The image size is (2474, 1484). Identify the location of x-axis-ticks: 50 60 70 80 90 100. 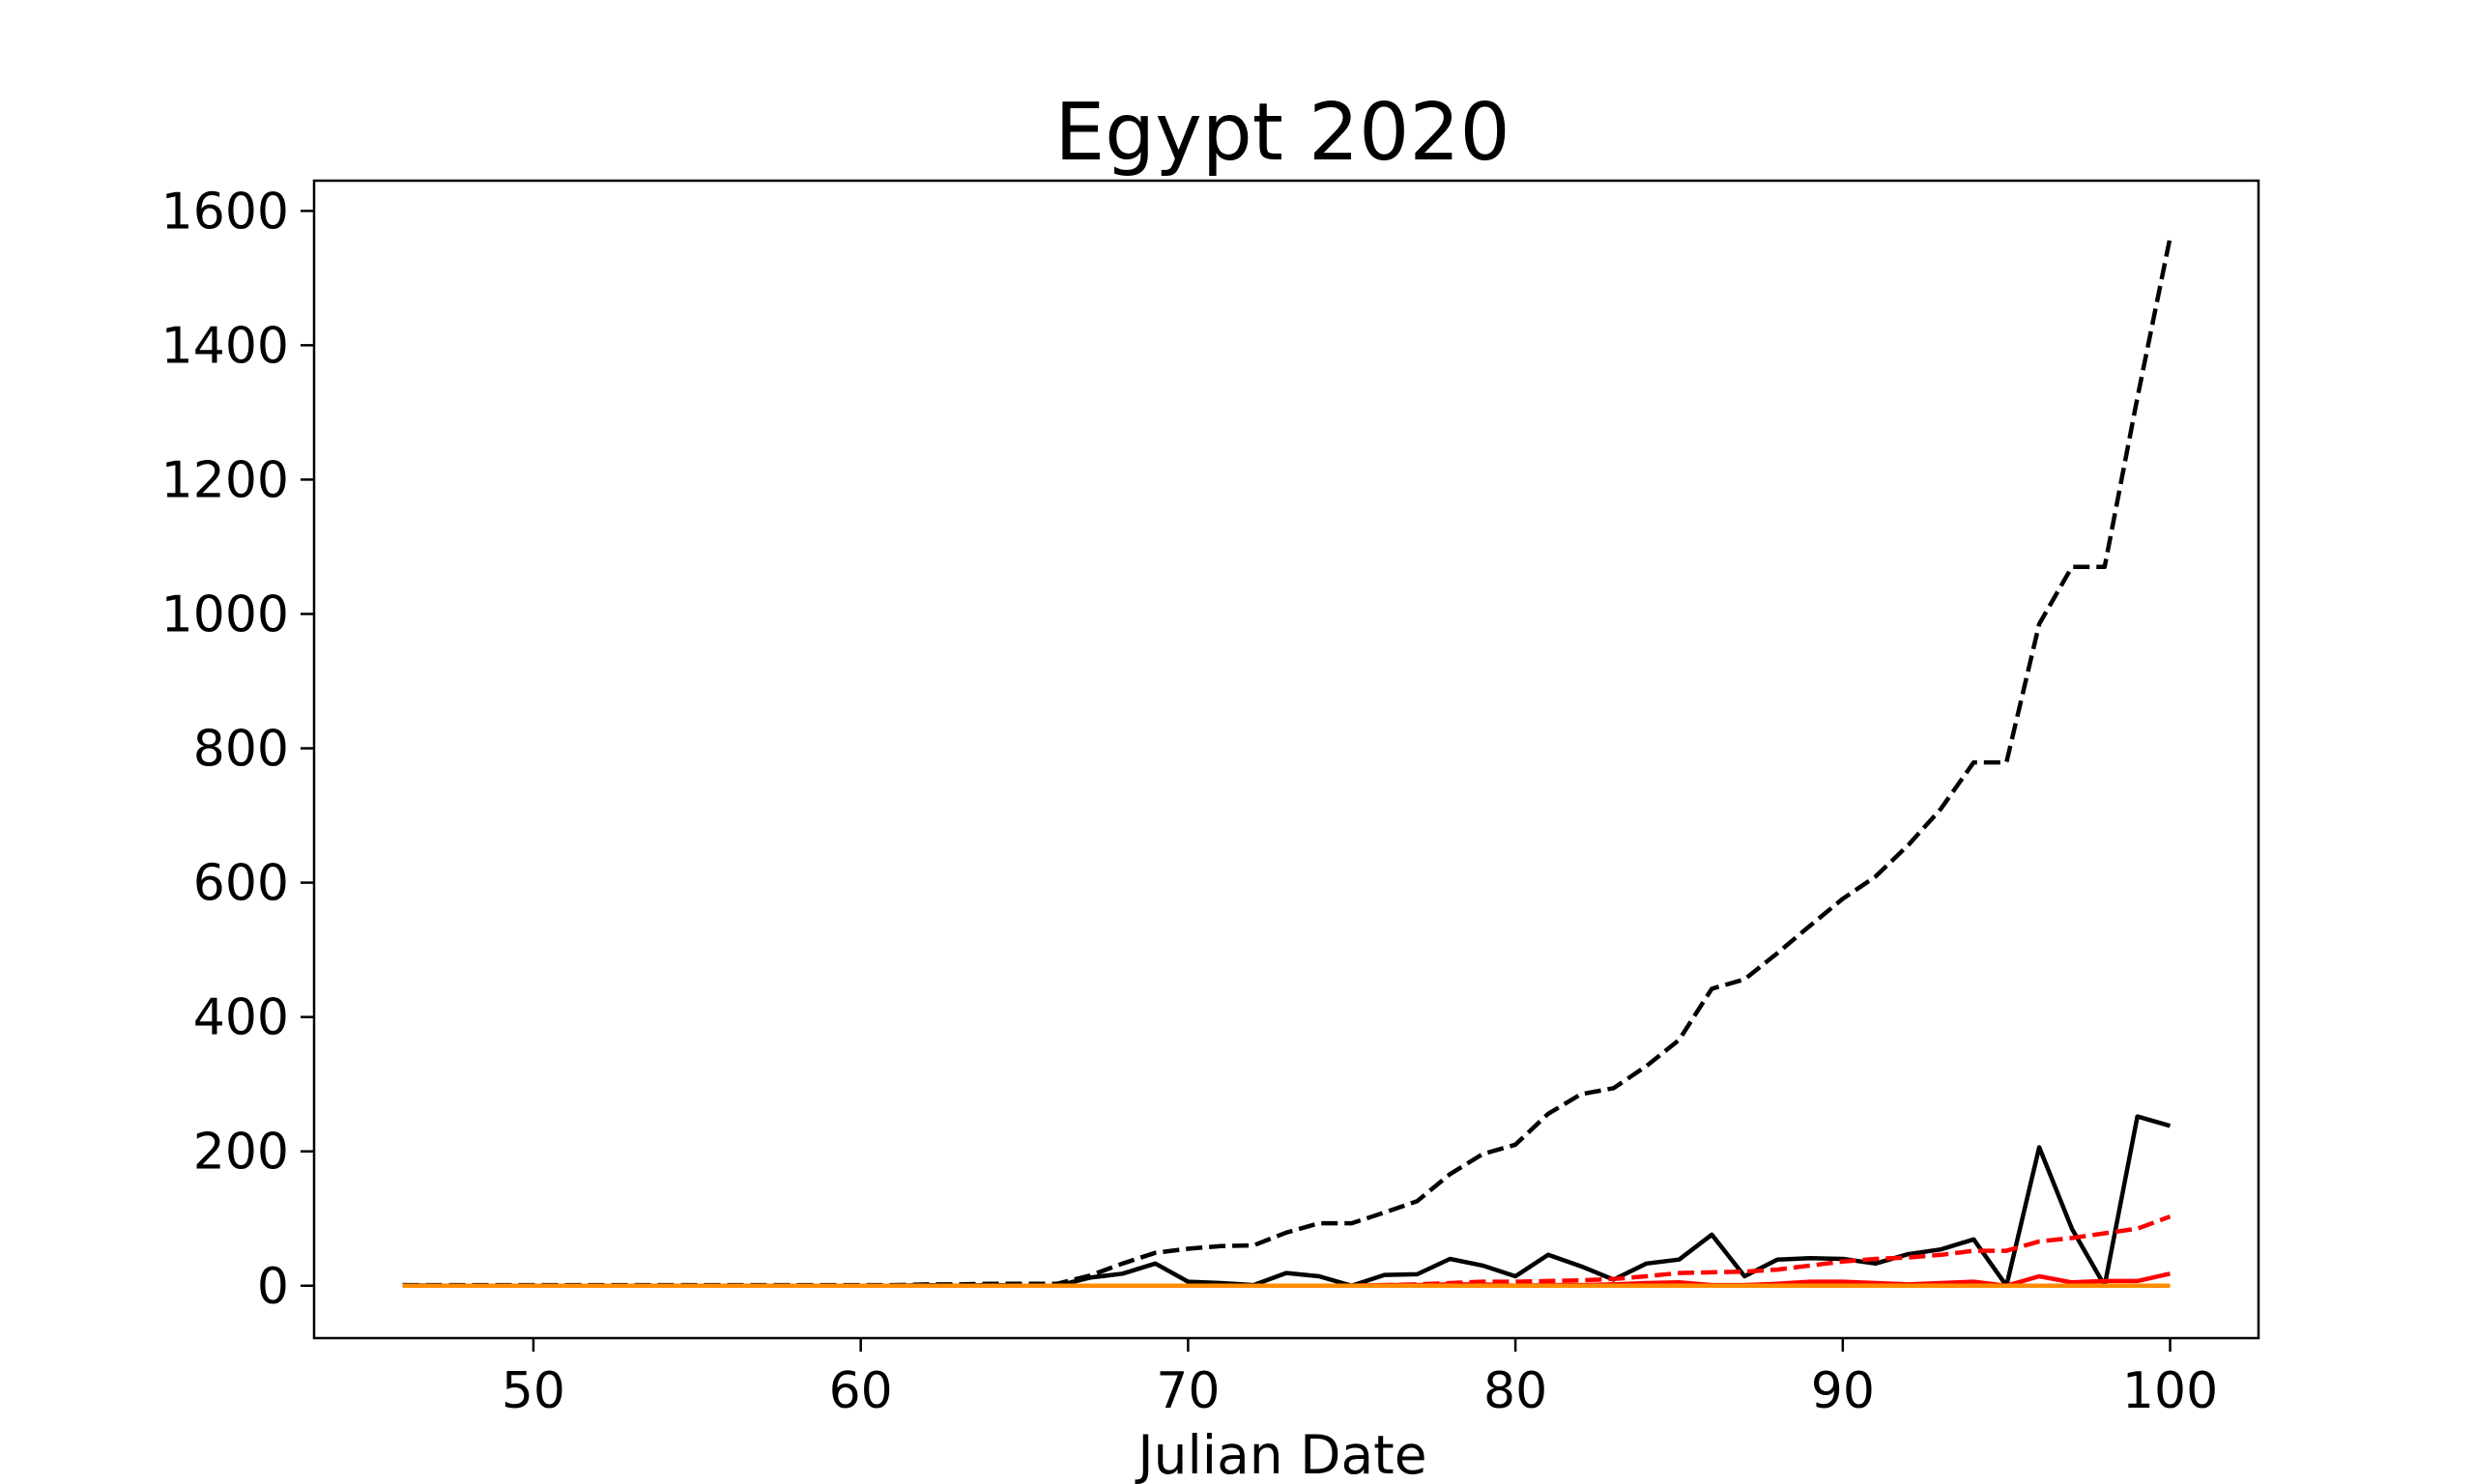
(1360, 1379).